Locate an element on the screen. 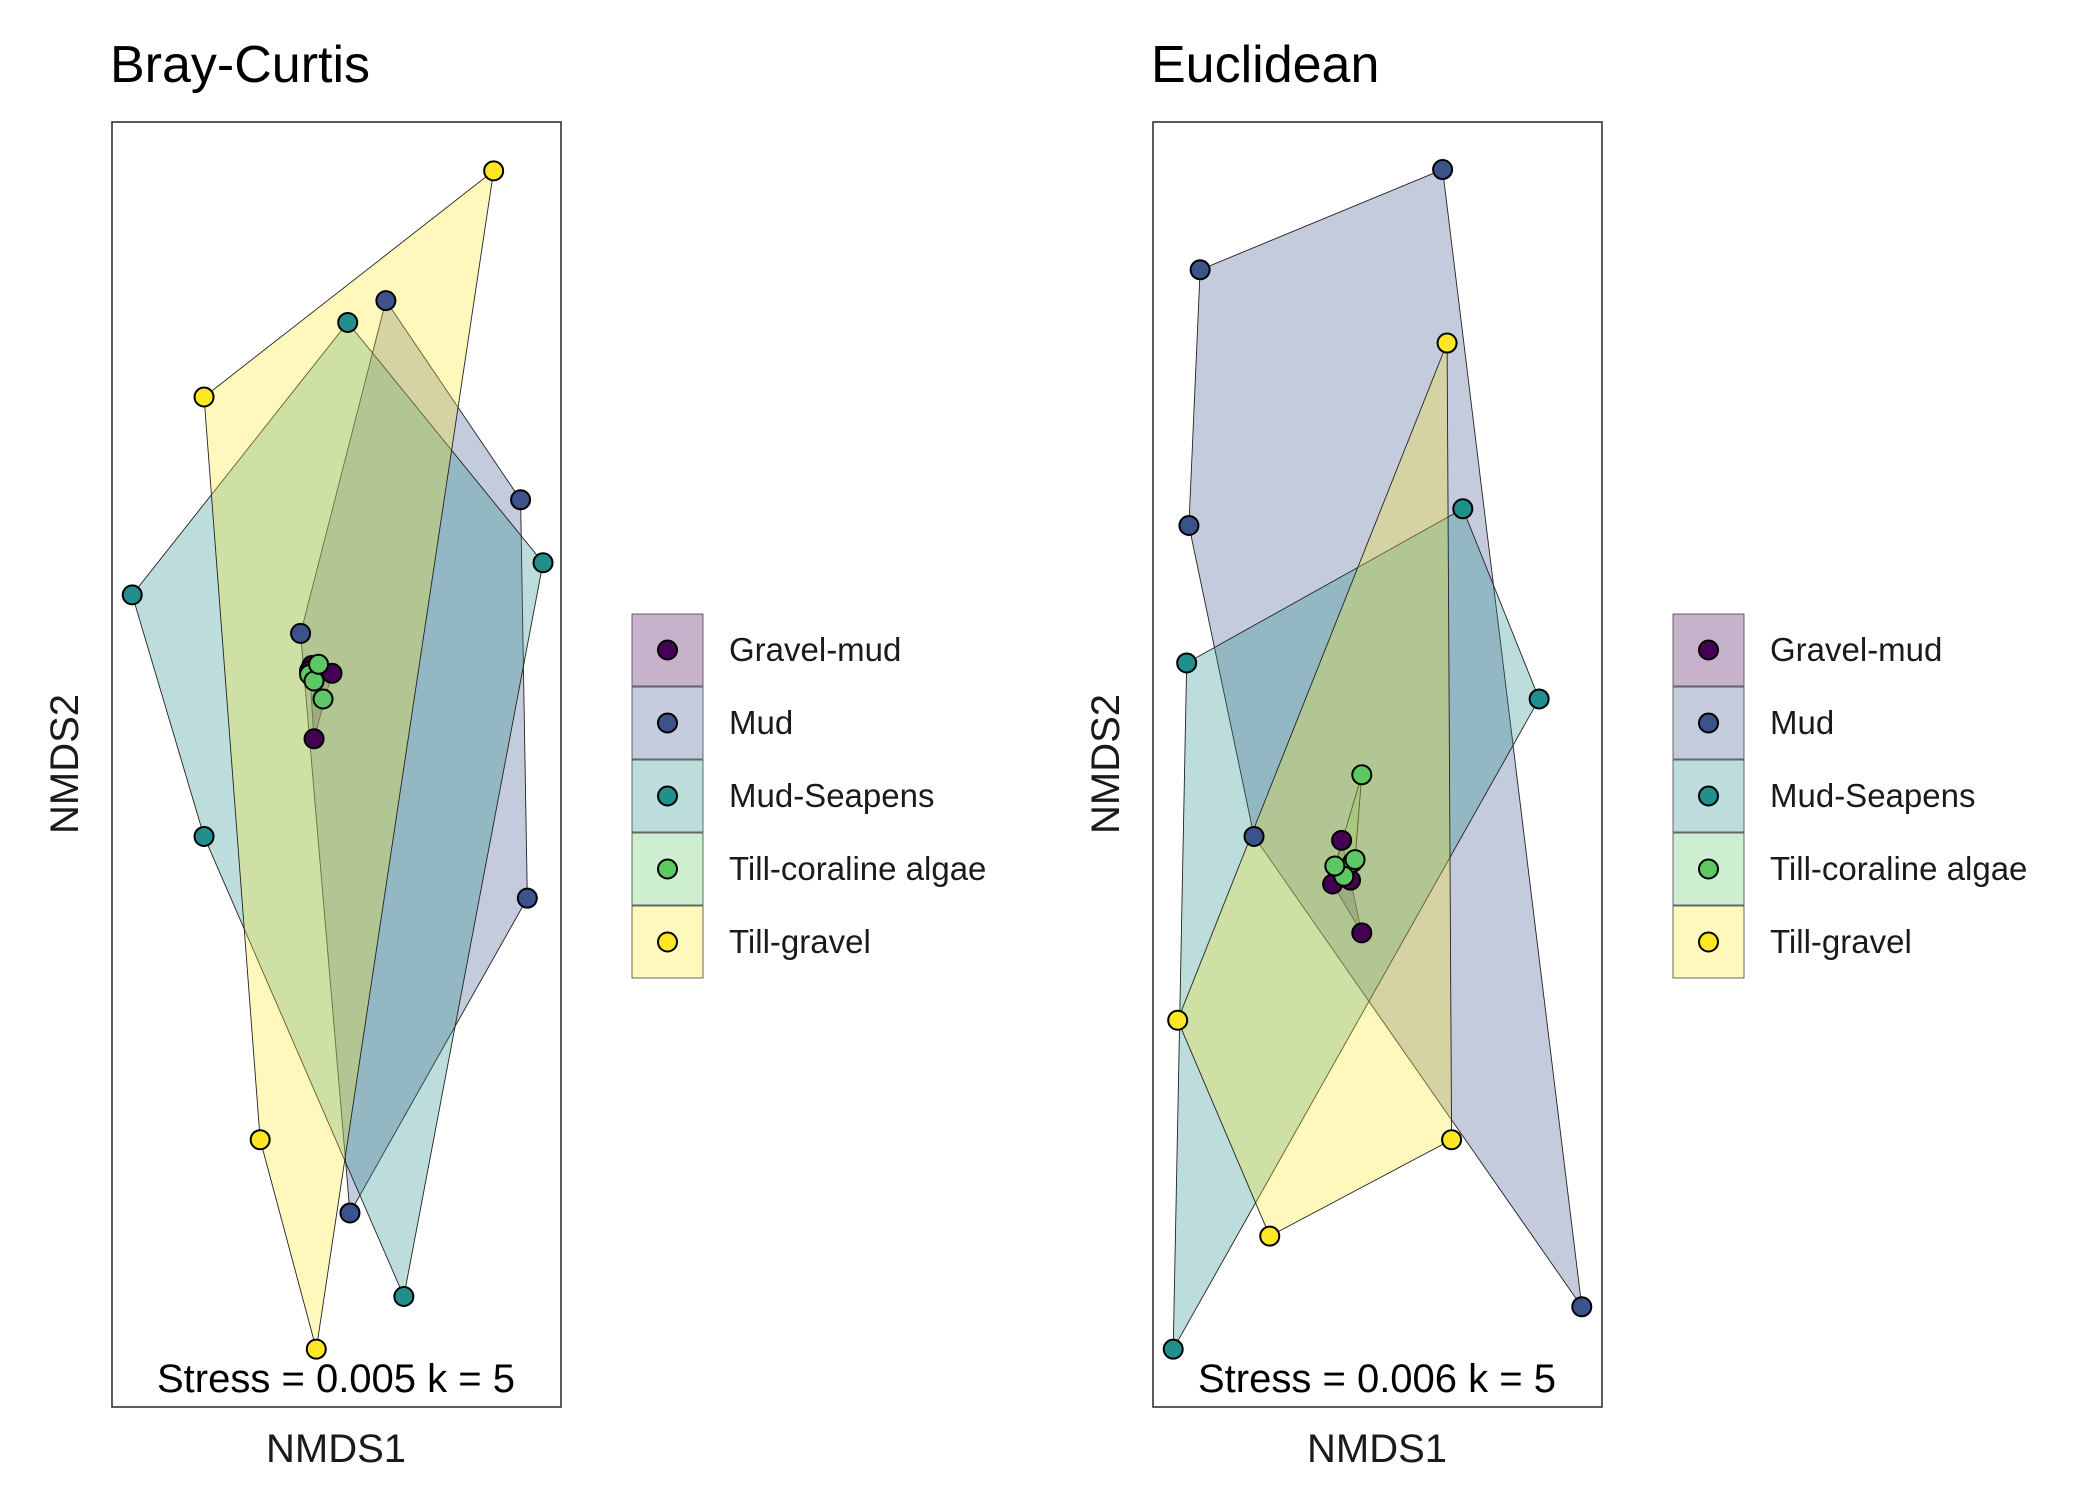  hull-mud-seapens is located at coordinates (337, 810).